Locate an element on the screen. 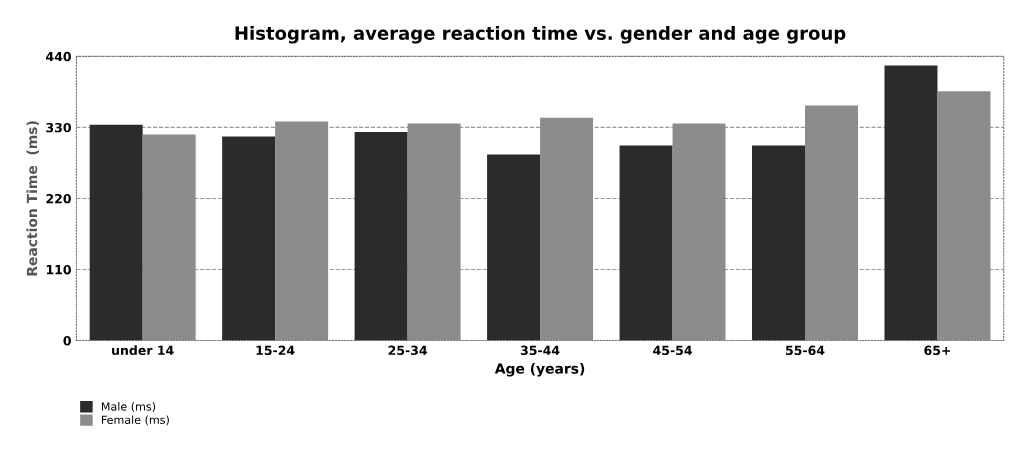 The image size is (1019, 451). x-tick-label: 55-64 is located at coordinates (805, 350).